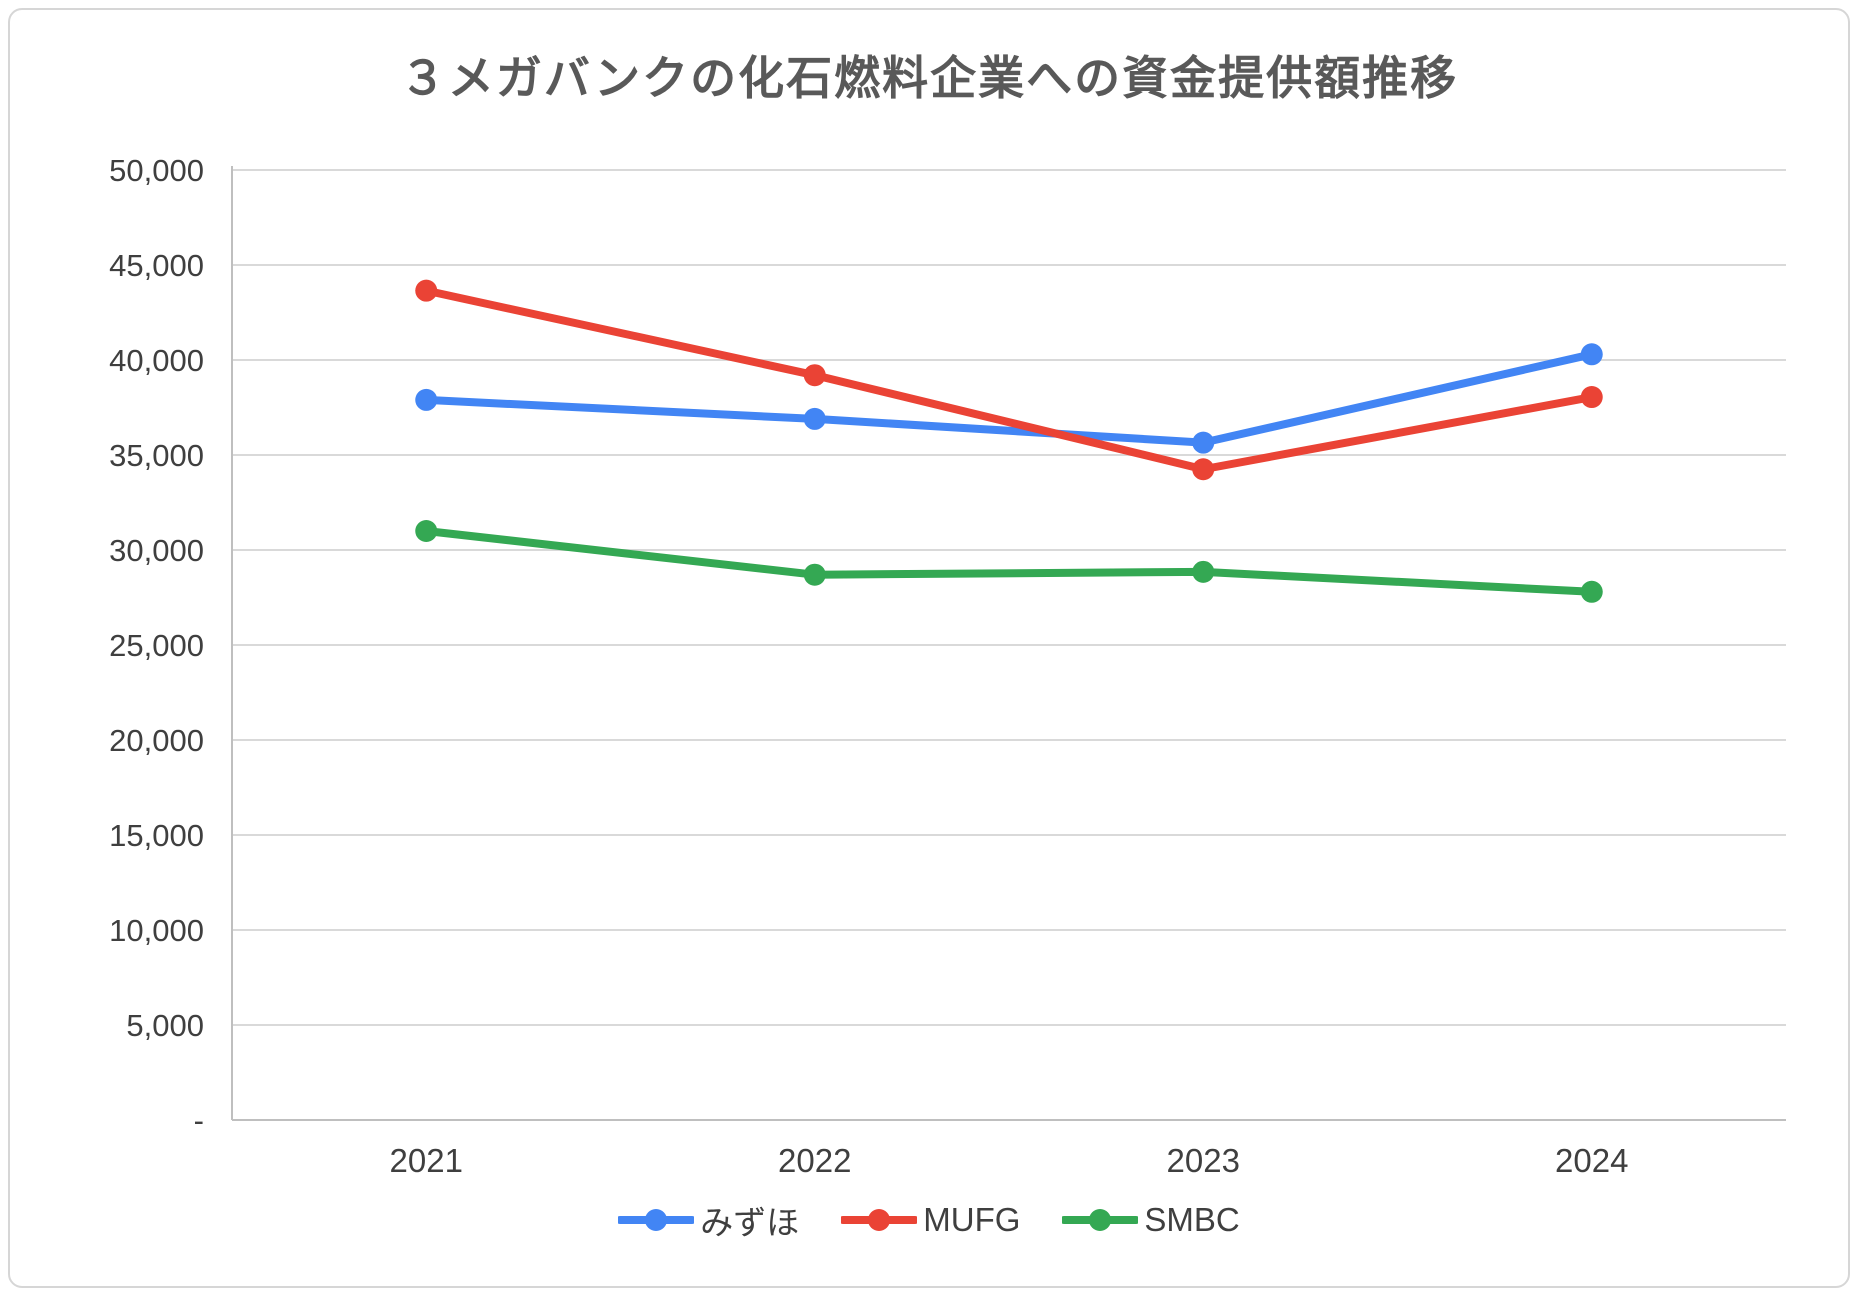  I want to click on series-line-SMBC, so click(1009, 561).